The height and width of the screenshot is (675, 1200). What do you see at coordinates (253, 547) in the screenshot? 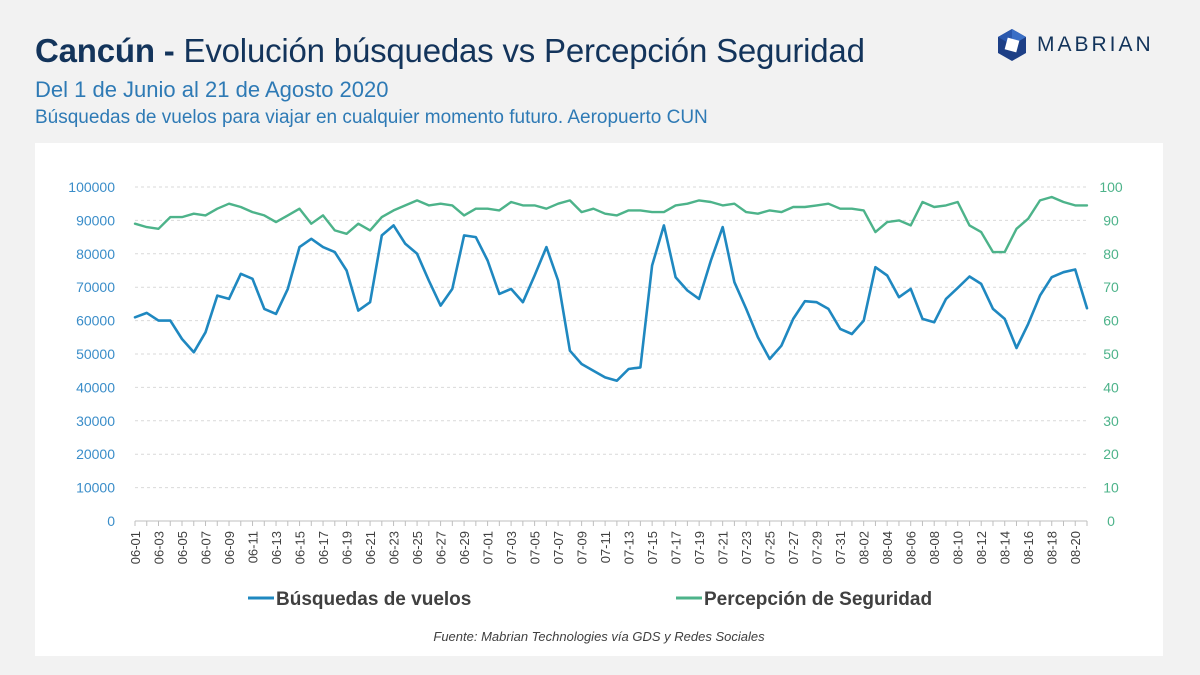
I see `x-tick-label: 06-11` at bounding box center [253, 547].